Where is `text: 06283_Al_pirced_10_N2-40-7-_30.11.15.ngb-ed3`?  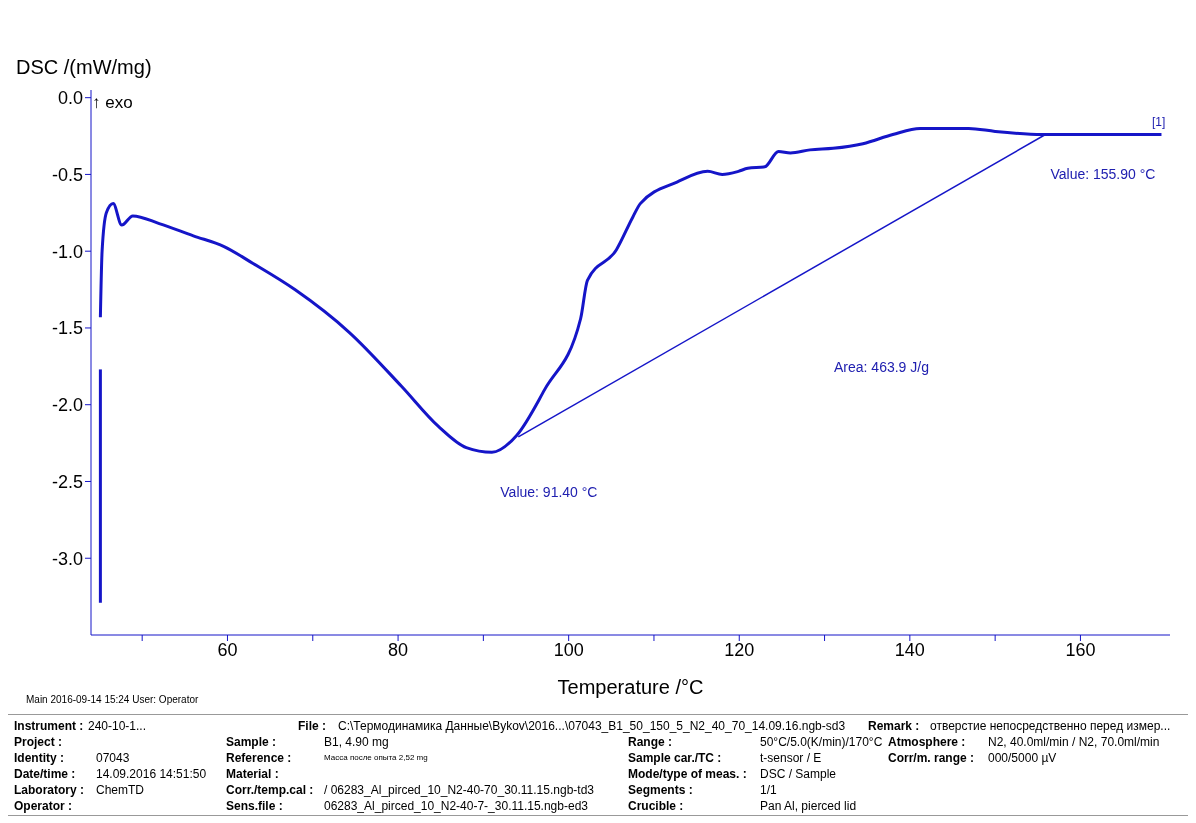
text: 06283_Al_pirced_10_N2-40-7-_30.11.15.ngb-ed3 is located at coordinates (456, 806).